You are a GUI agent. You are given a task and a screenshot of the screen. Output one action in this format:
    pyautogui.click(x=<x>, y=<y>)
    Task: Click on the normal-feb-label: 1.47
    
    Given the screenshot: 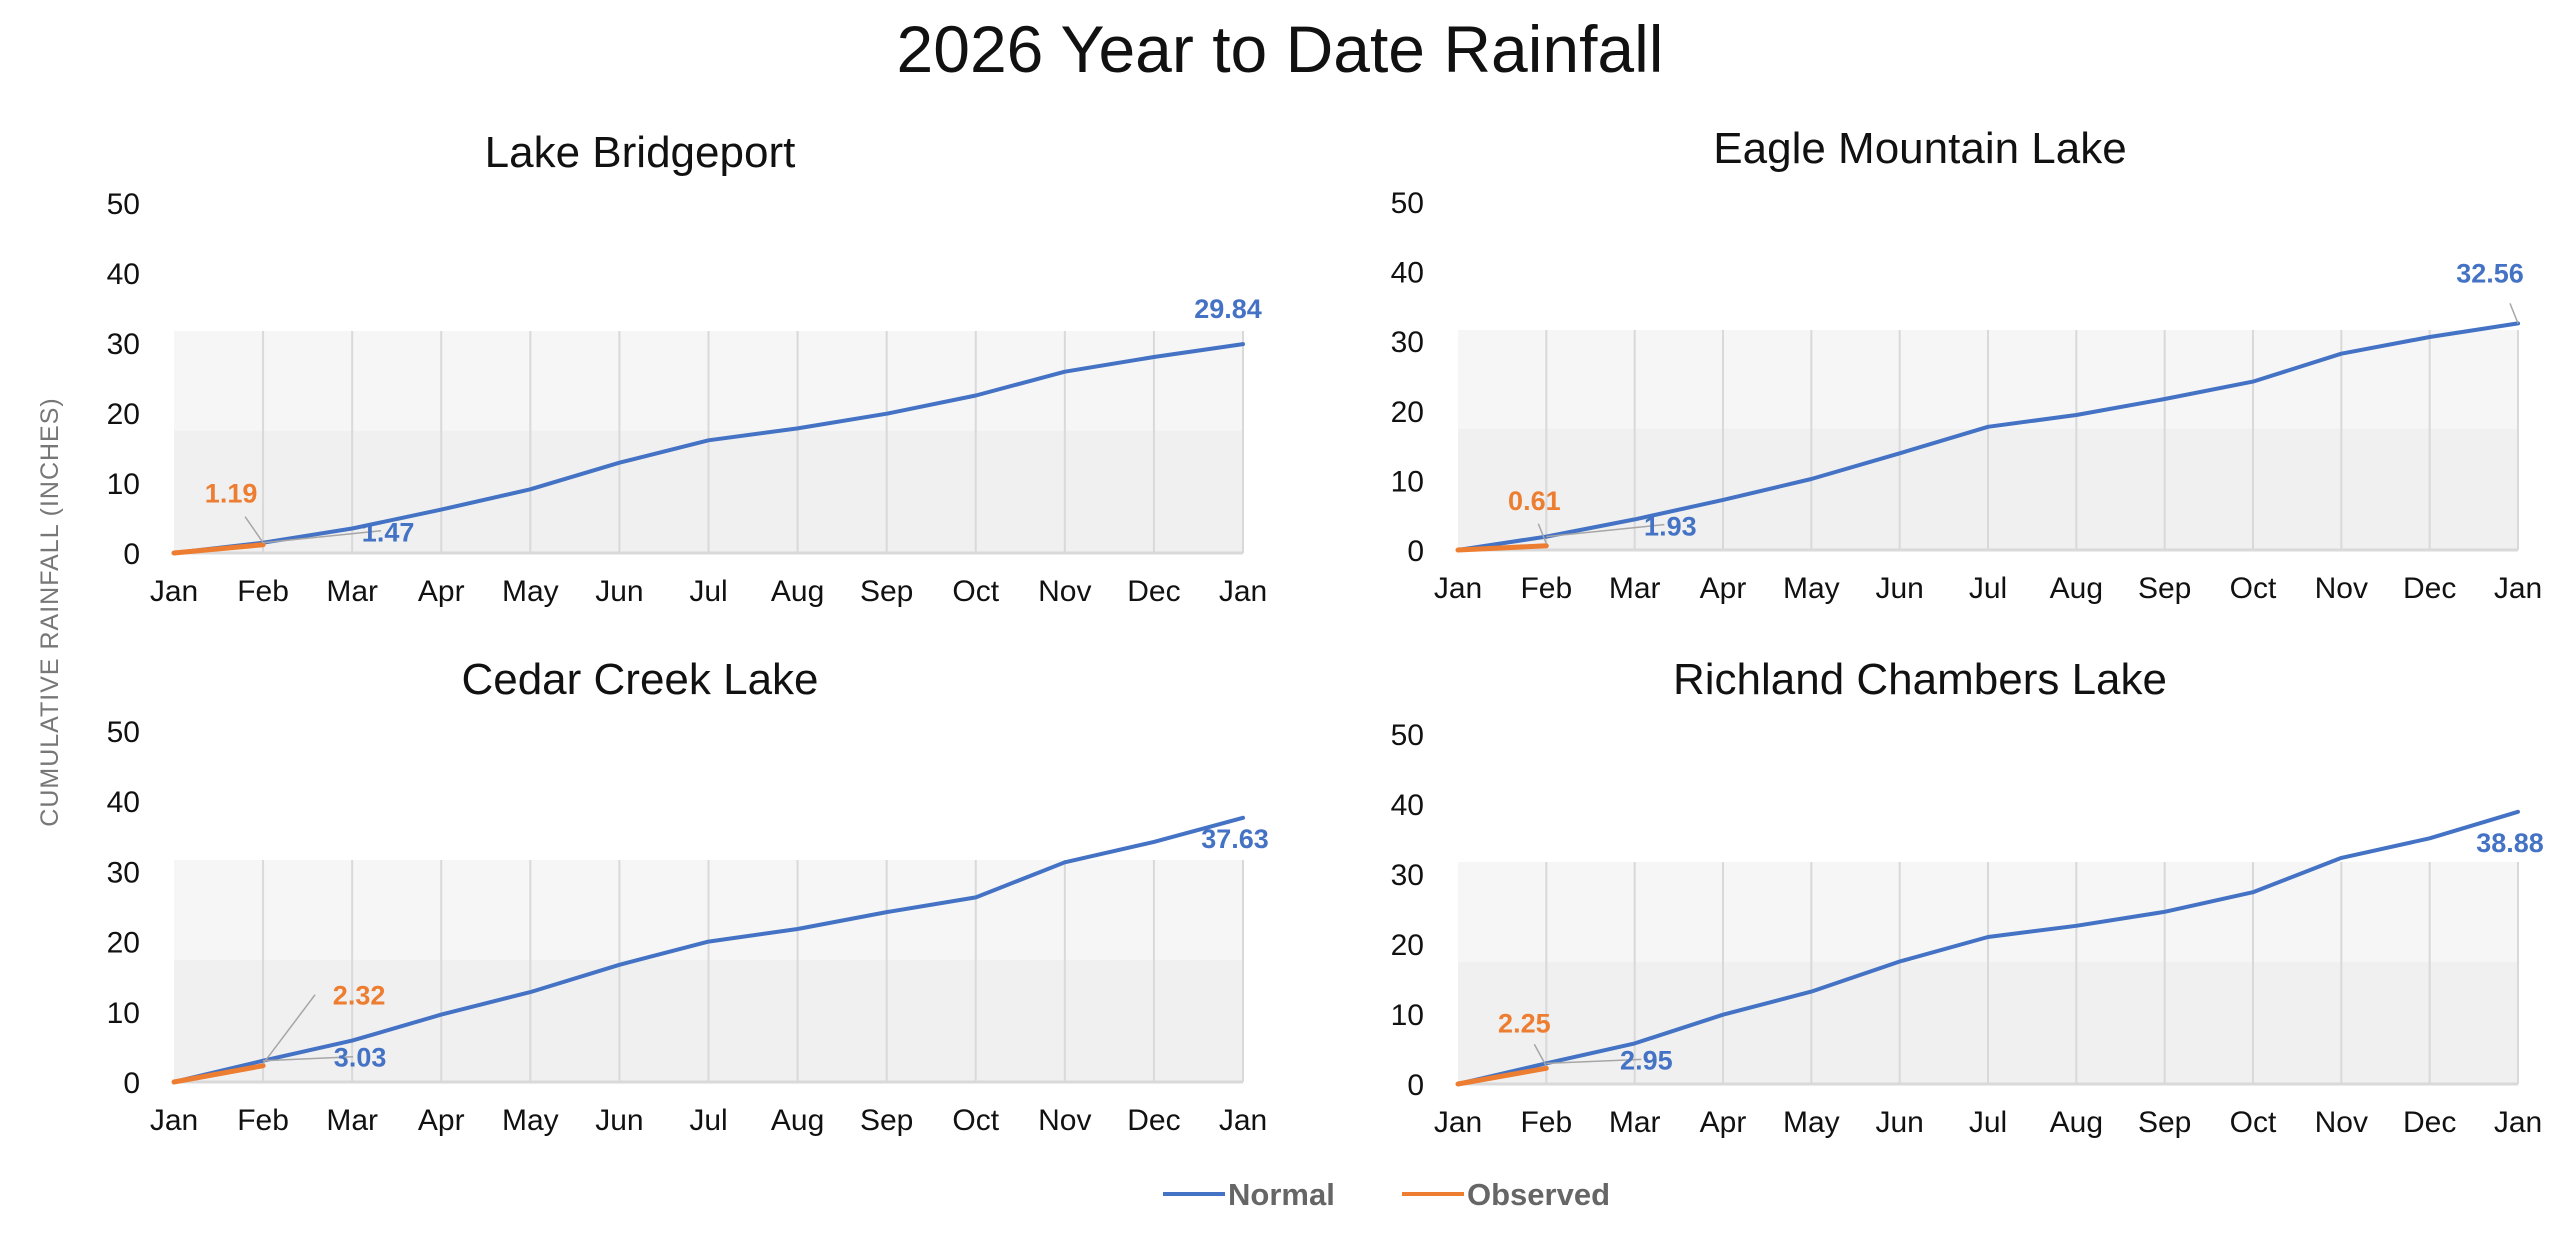 What is the action you would take?
    pyautogui.click(x=388, y=533)
    